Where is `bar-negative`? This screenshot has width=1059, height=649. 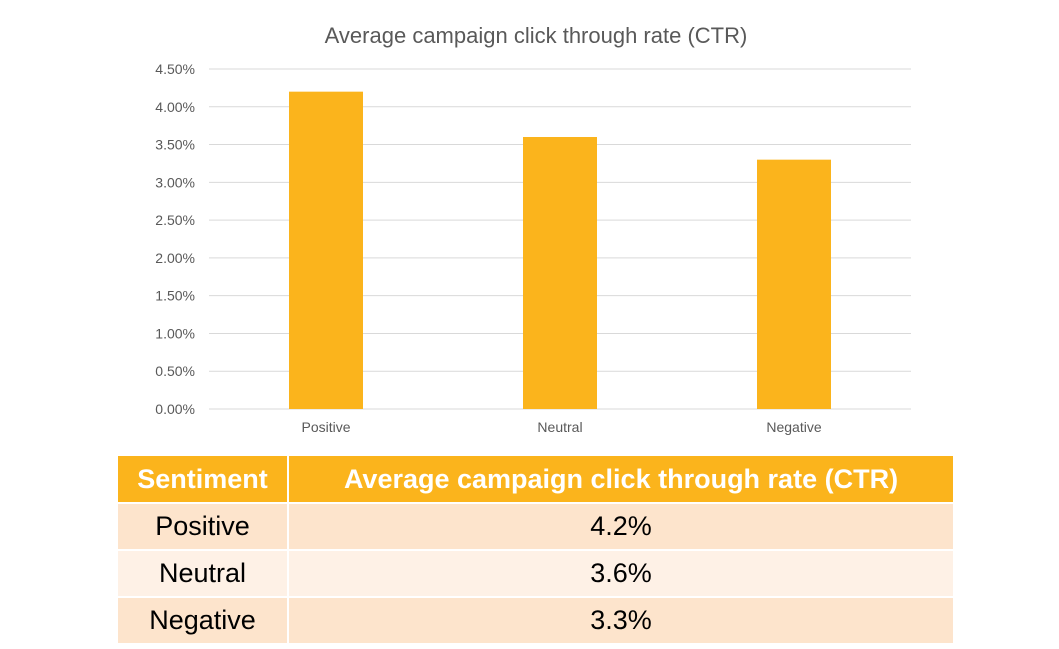 bar-negative is located at coordinates (794, 284).